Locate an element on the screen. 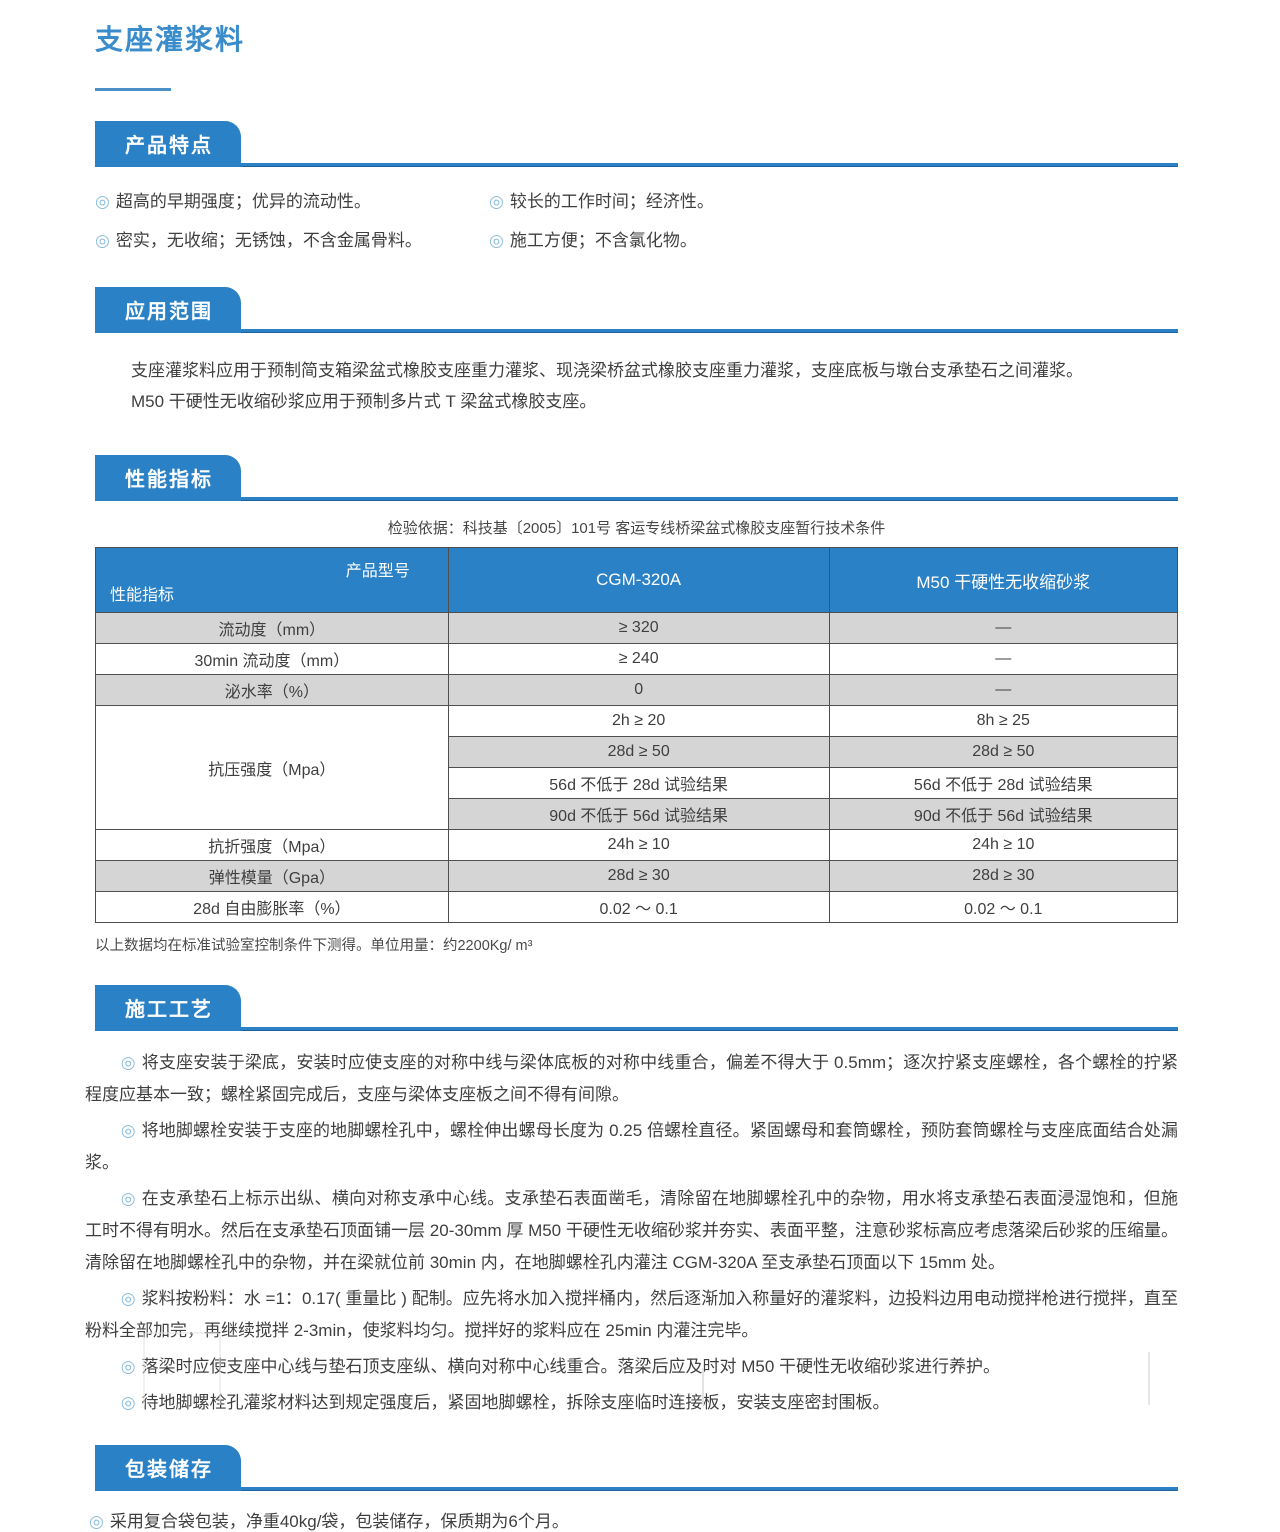 Image resolution: width=1280 pixels, height=1532 pixels. table-row: 抗压强度（Mpa） 2h ≥ 20 8h ≥ 25 is located at coordinates (637, 767).